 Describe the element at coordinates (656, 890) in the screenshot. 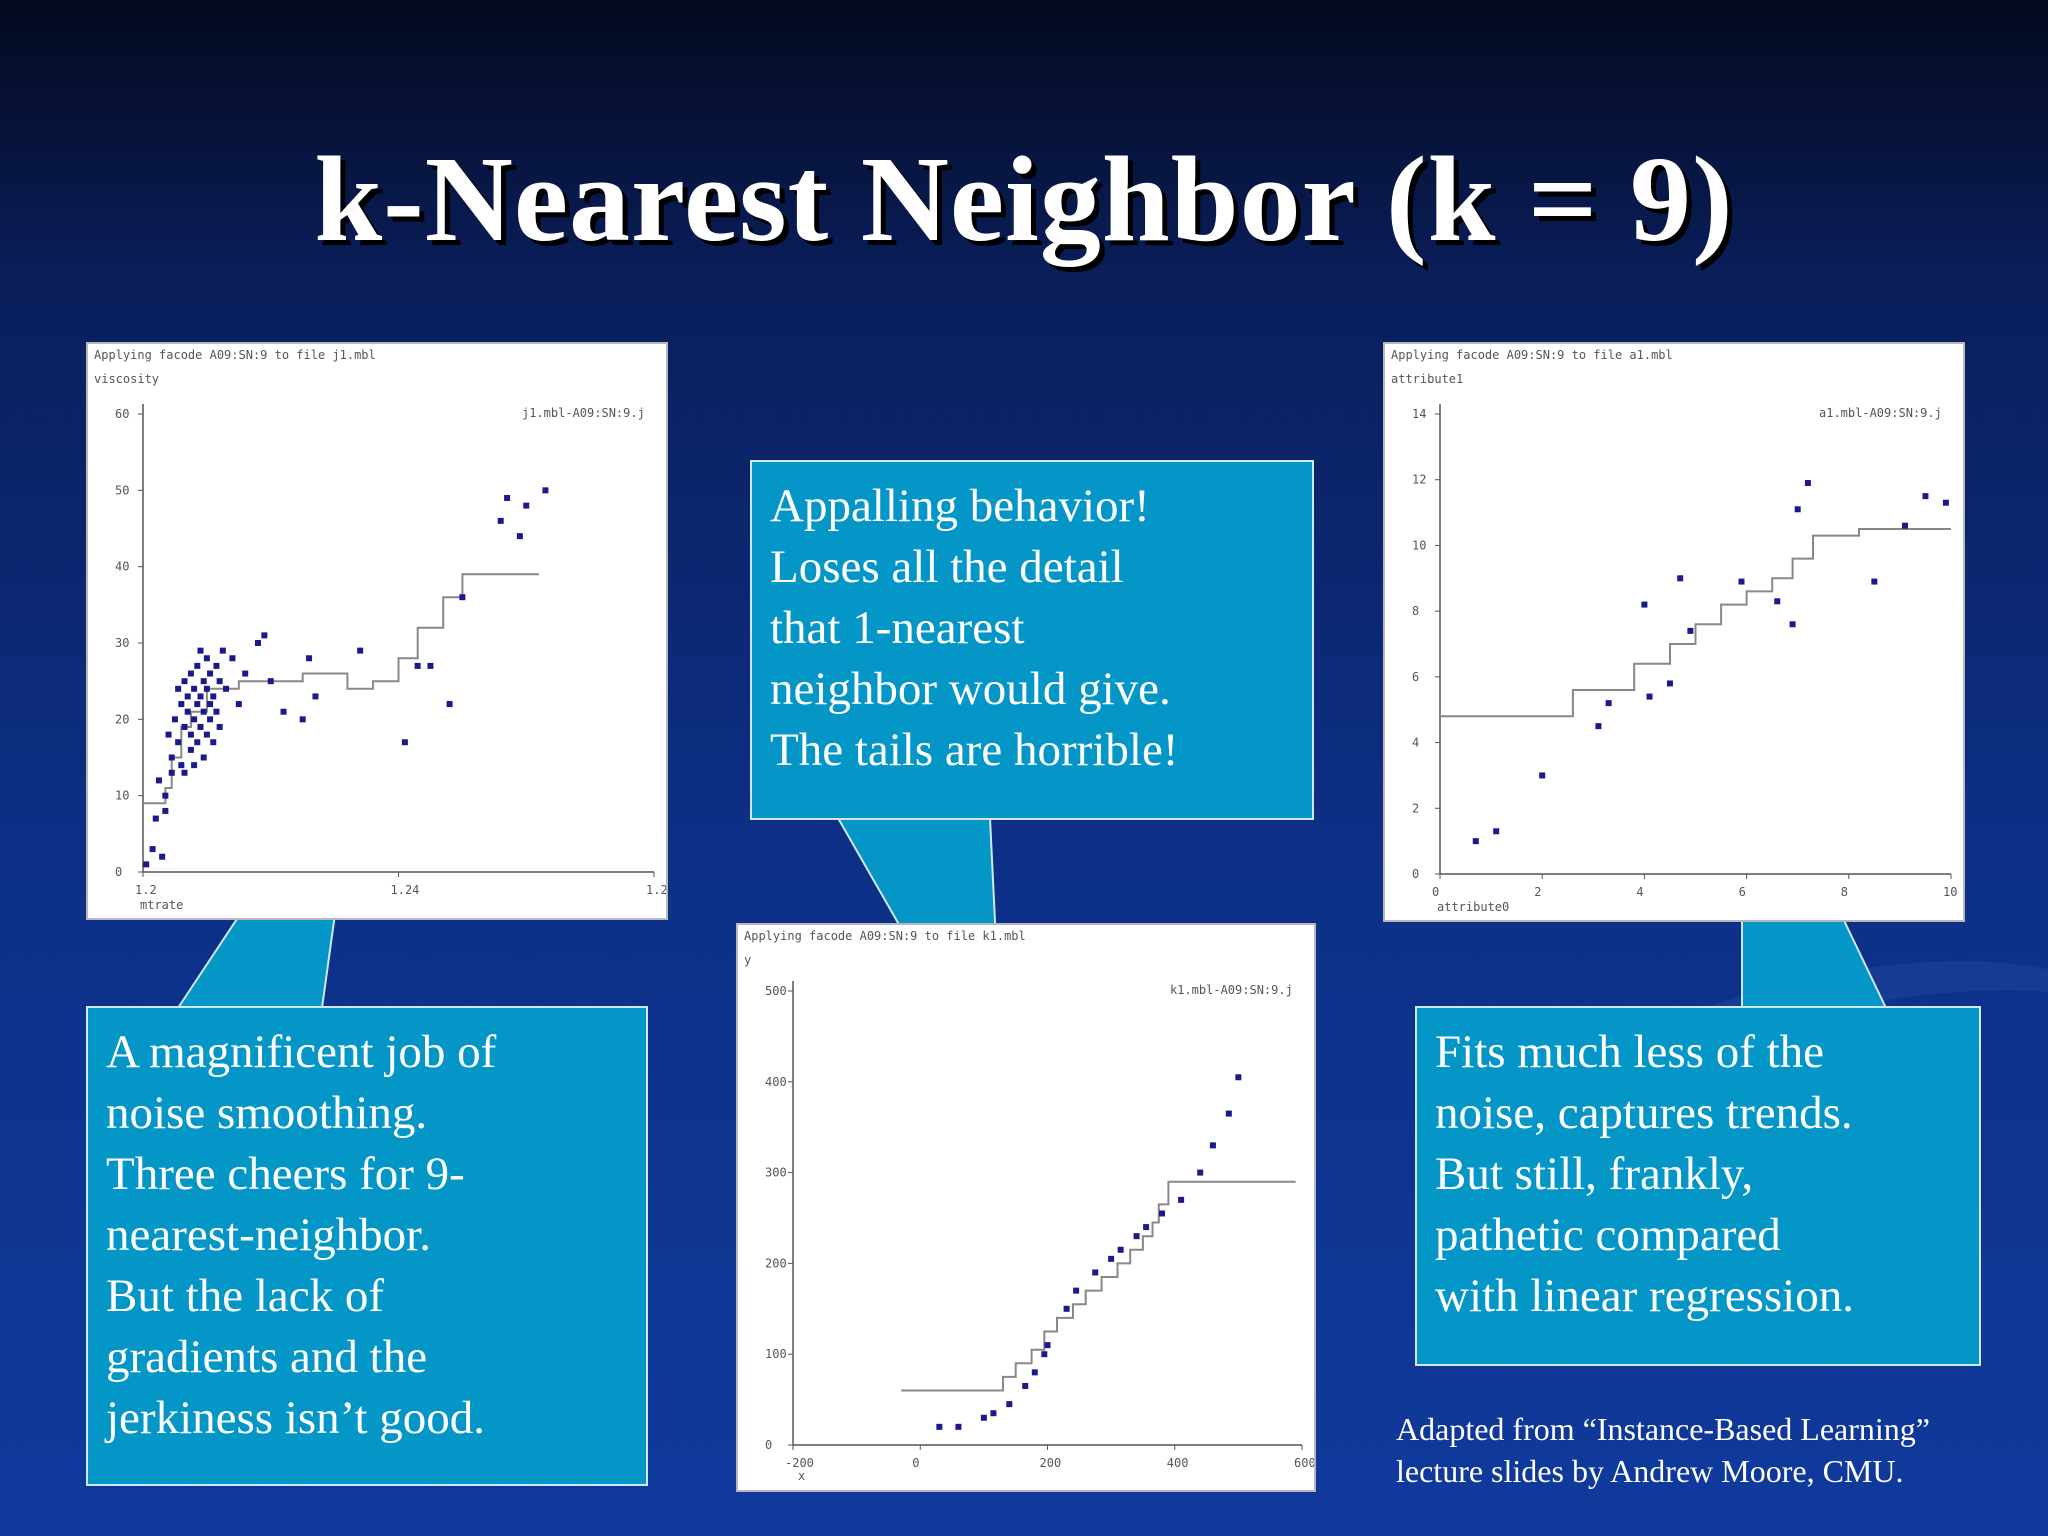

I see `x-tick-label: 1.2` at that location.